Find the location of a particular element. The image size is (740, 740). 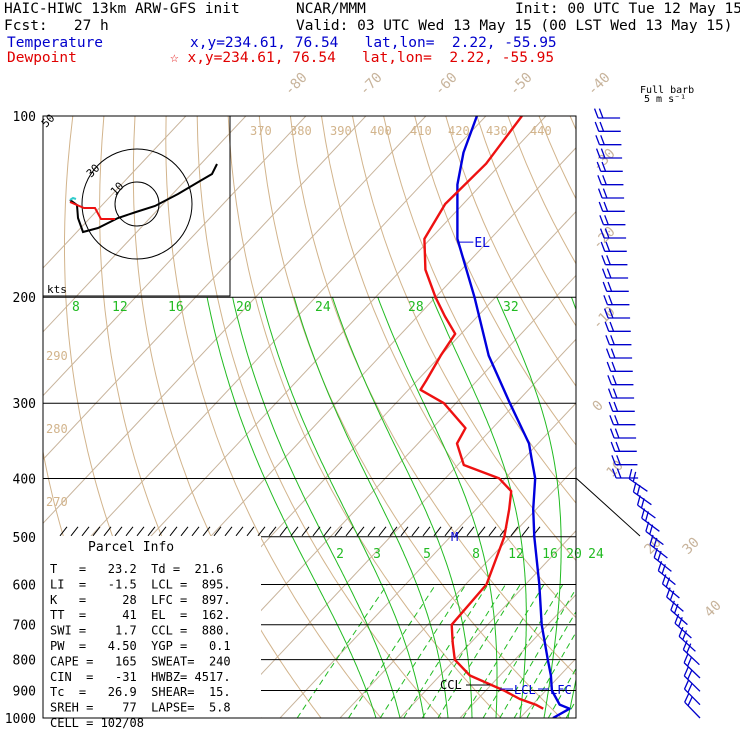

pressure-tick-label: 800 is located at coordinates (24, 661).